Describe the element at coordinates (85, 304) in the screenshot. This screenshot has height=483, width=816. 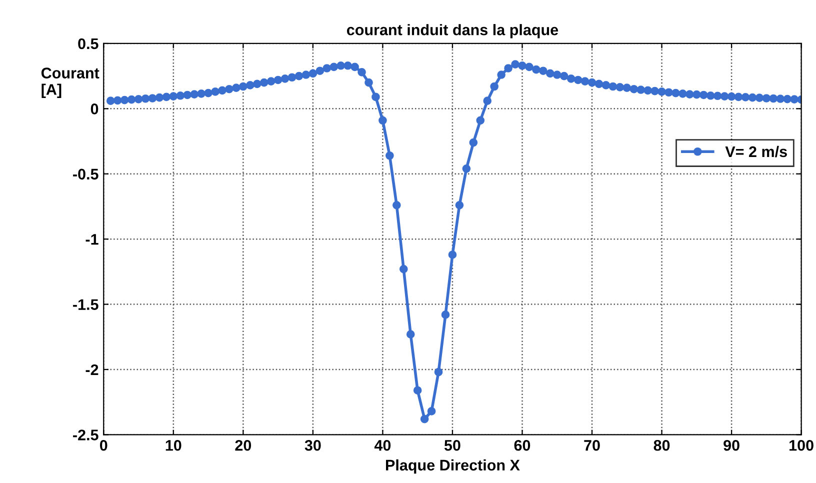
I see `y-tick-label: -1.5` at that location.